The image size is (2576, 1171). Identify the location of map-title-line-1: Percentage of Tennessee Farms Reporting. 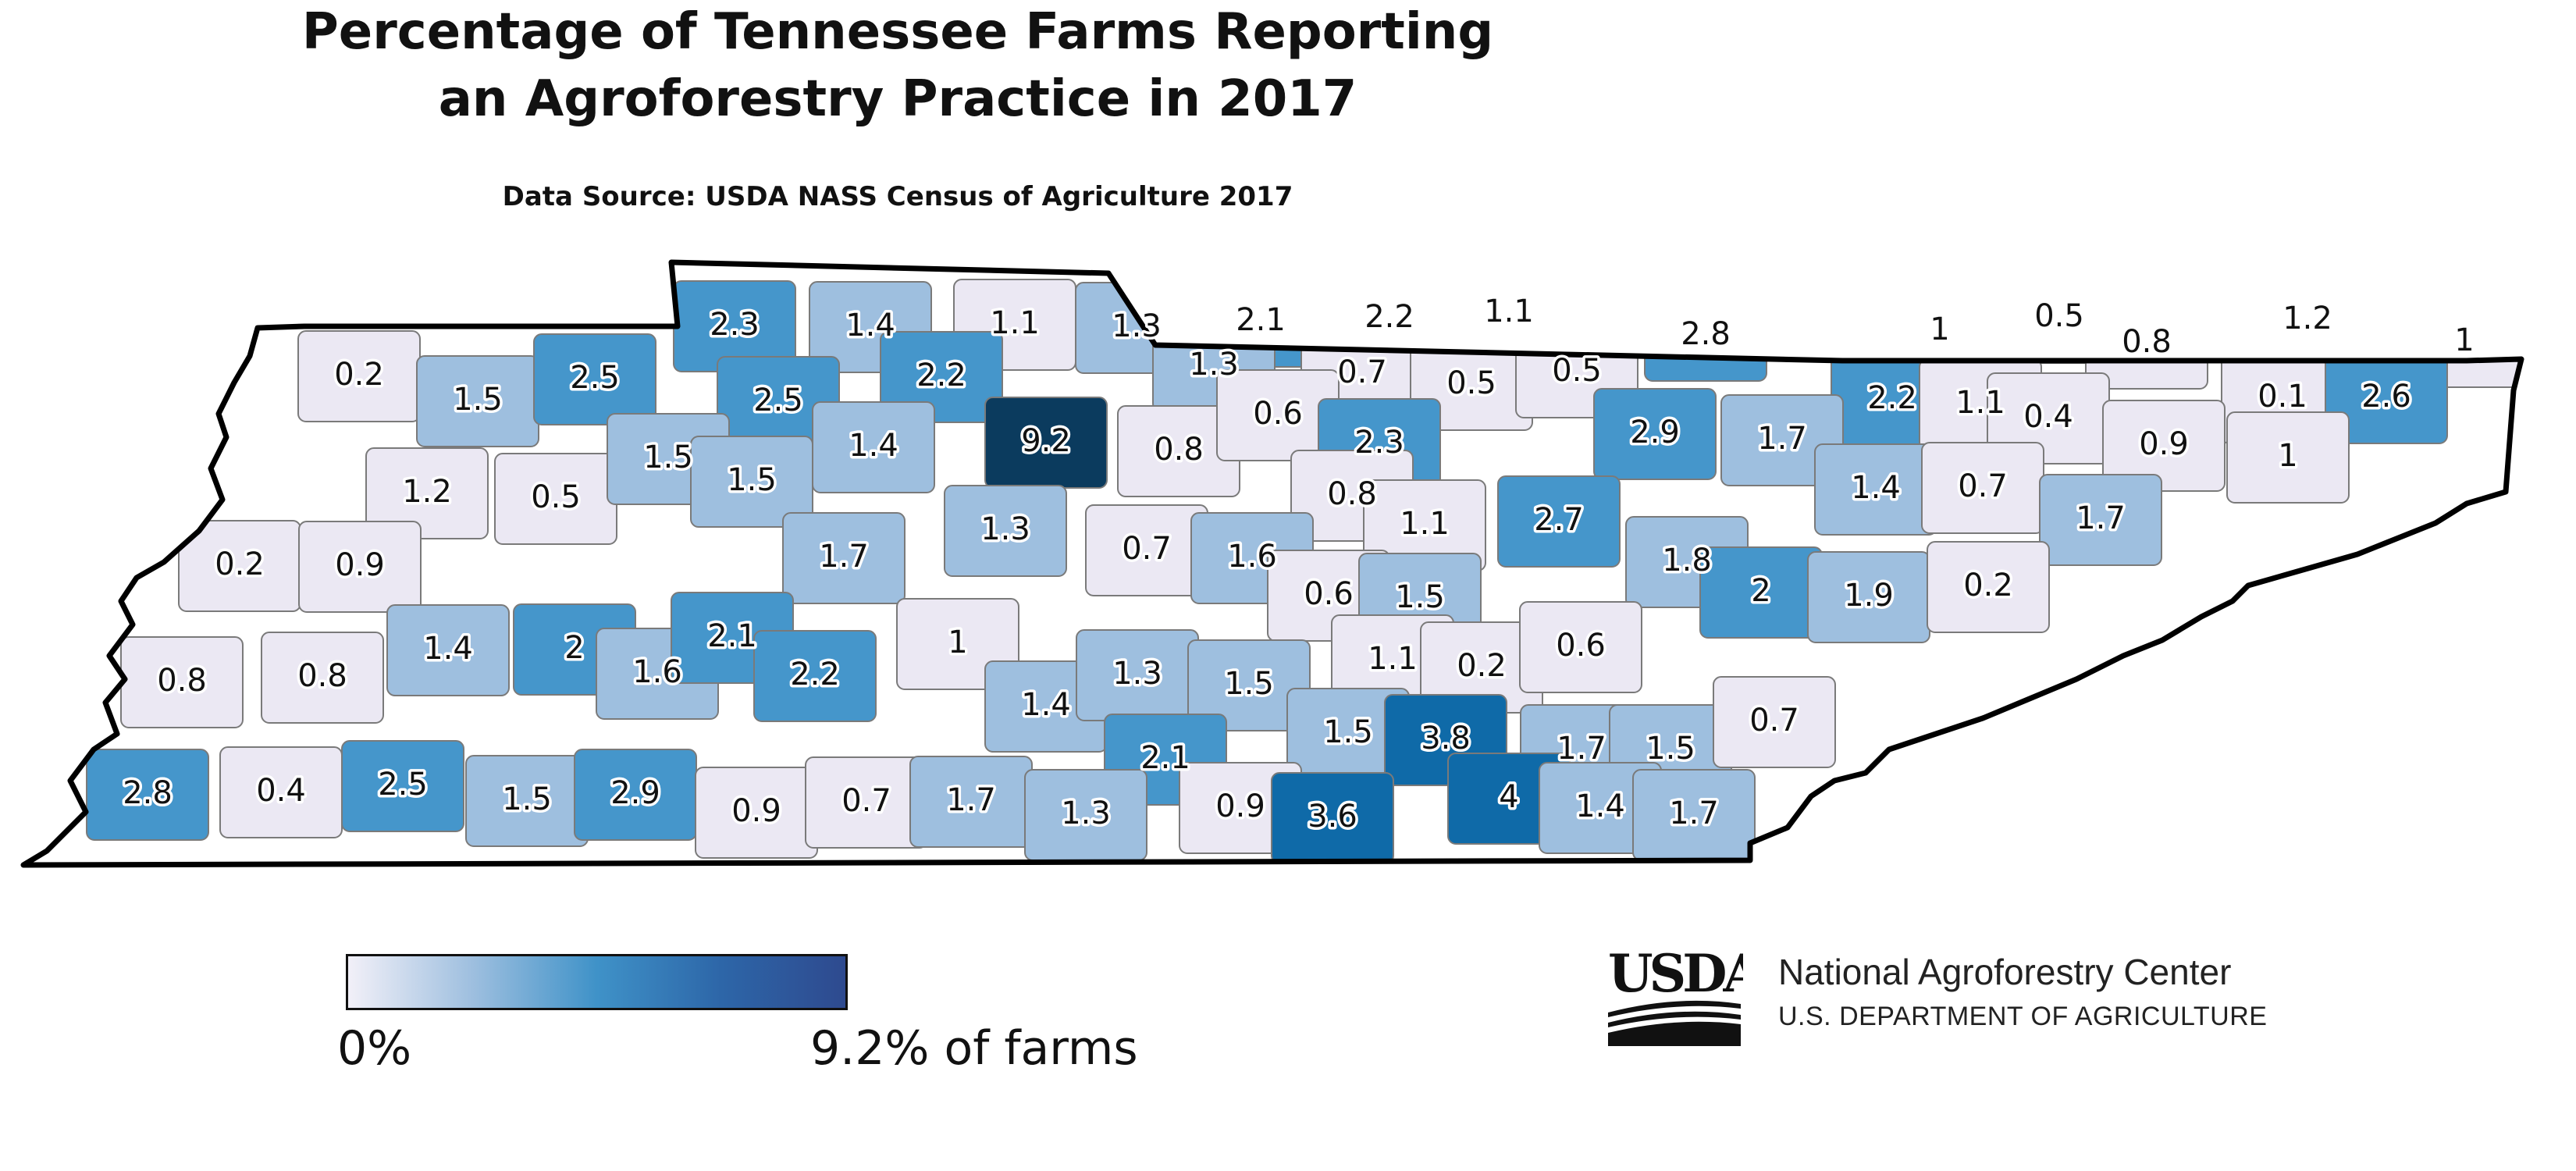
(898, 32).